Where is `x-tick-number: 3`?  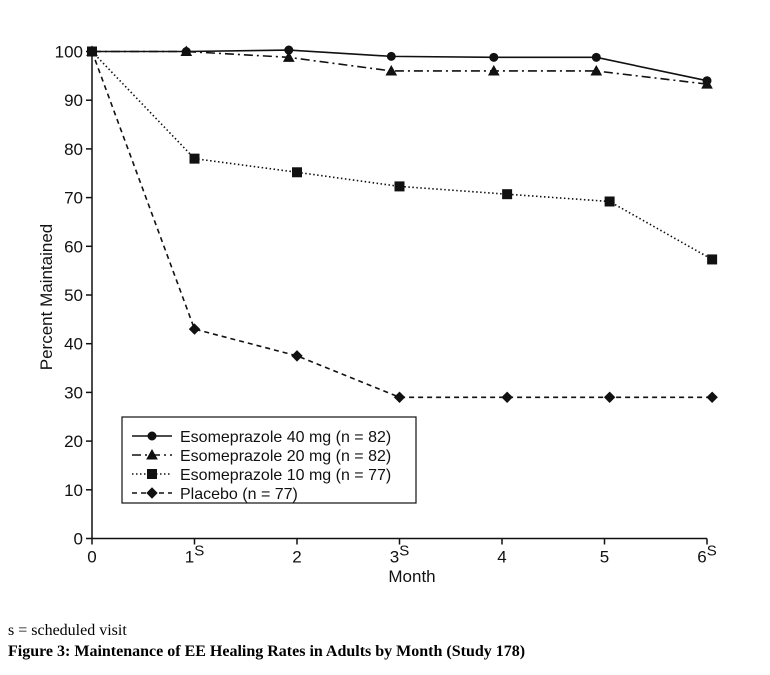
x-tick-number: 3 is located at coordinates (394, 557).